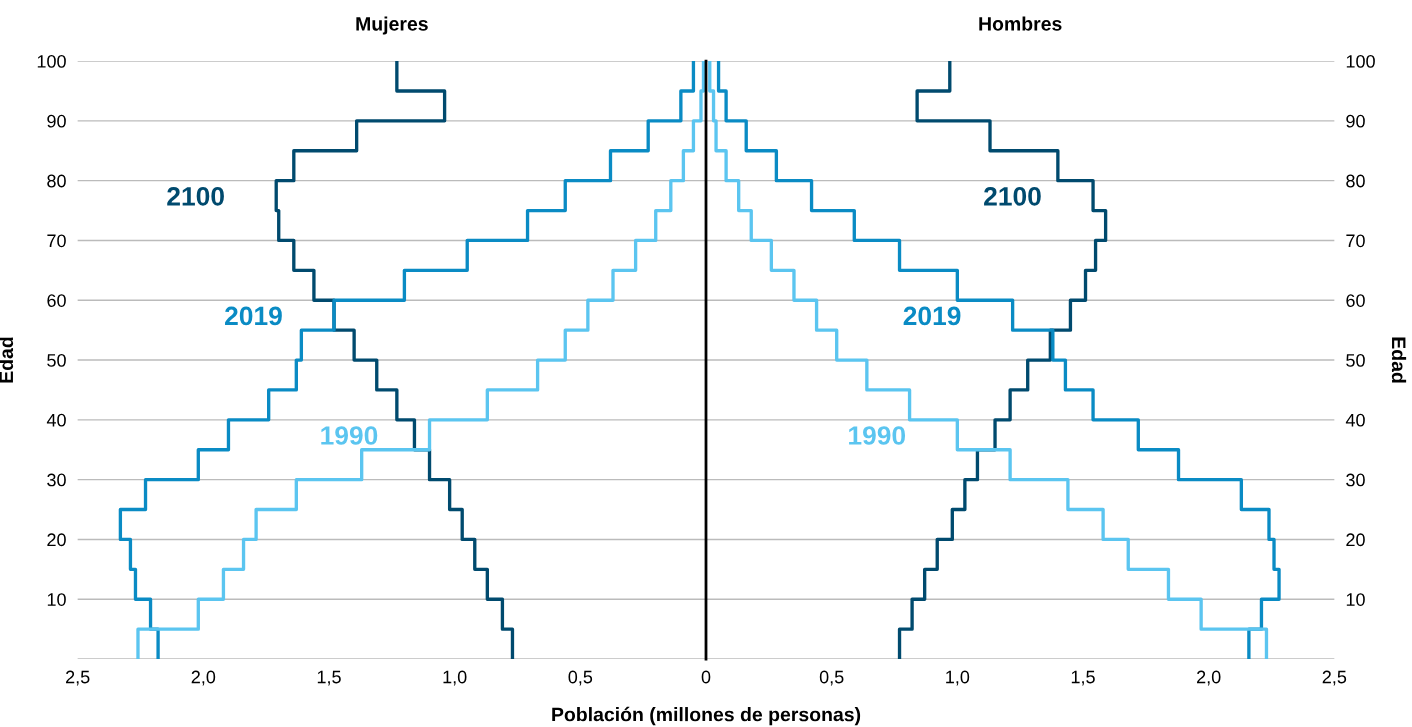 The image size is (1412, 727). Describe the element at coordinates (1020, 23) in the screenshot. I see `chart-title: Hombres` at that location.